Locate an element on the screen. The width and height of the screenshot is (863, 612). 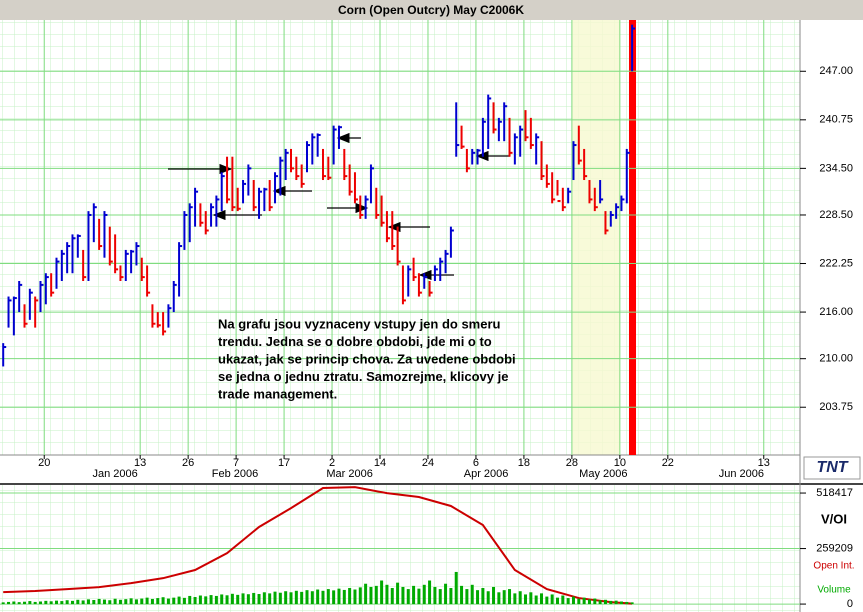
y-tick-label: 247.00 is located at coordinates (836, 71).